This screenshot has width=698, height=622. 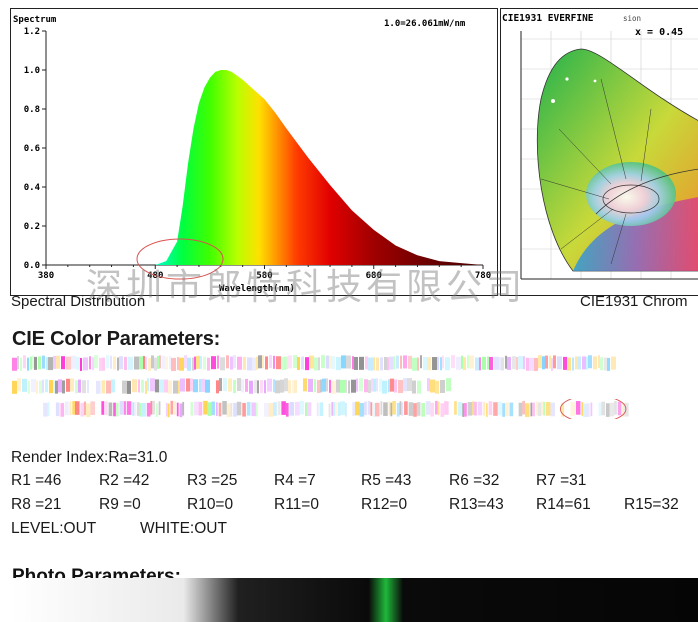 I want to click on watermark-text: 深圳市郎特科技有限公司, so click(x=306, y=287).